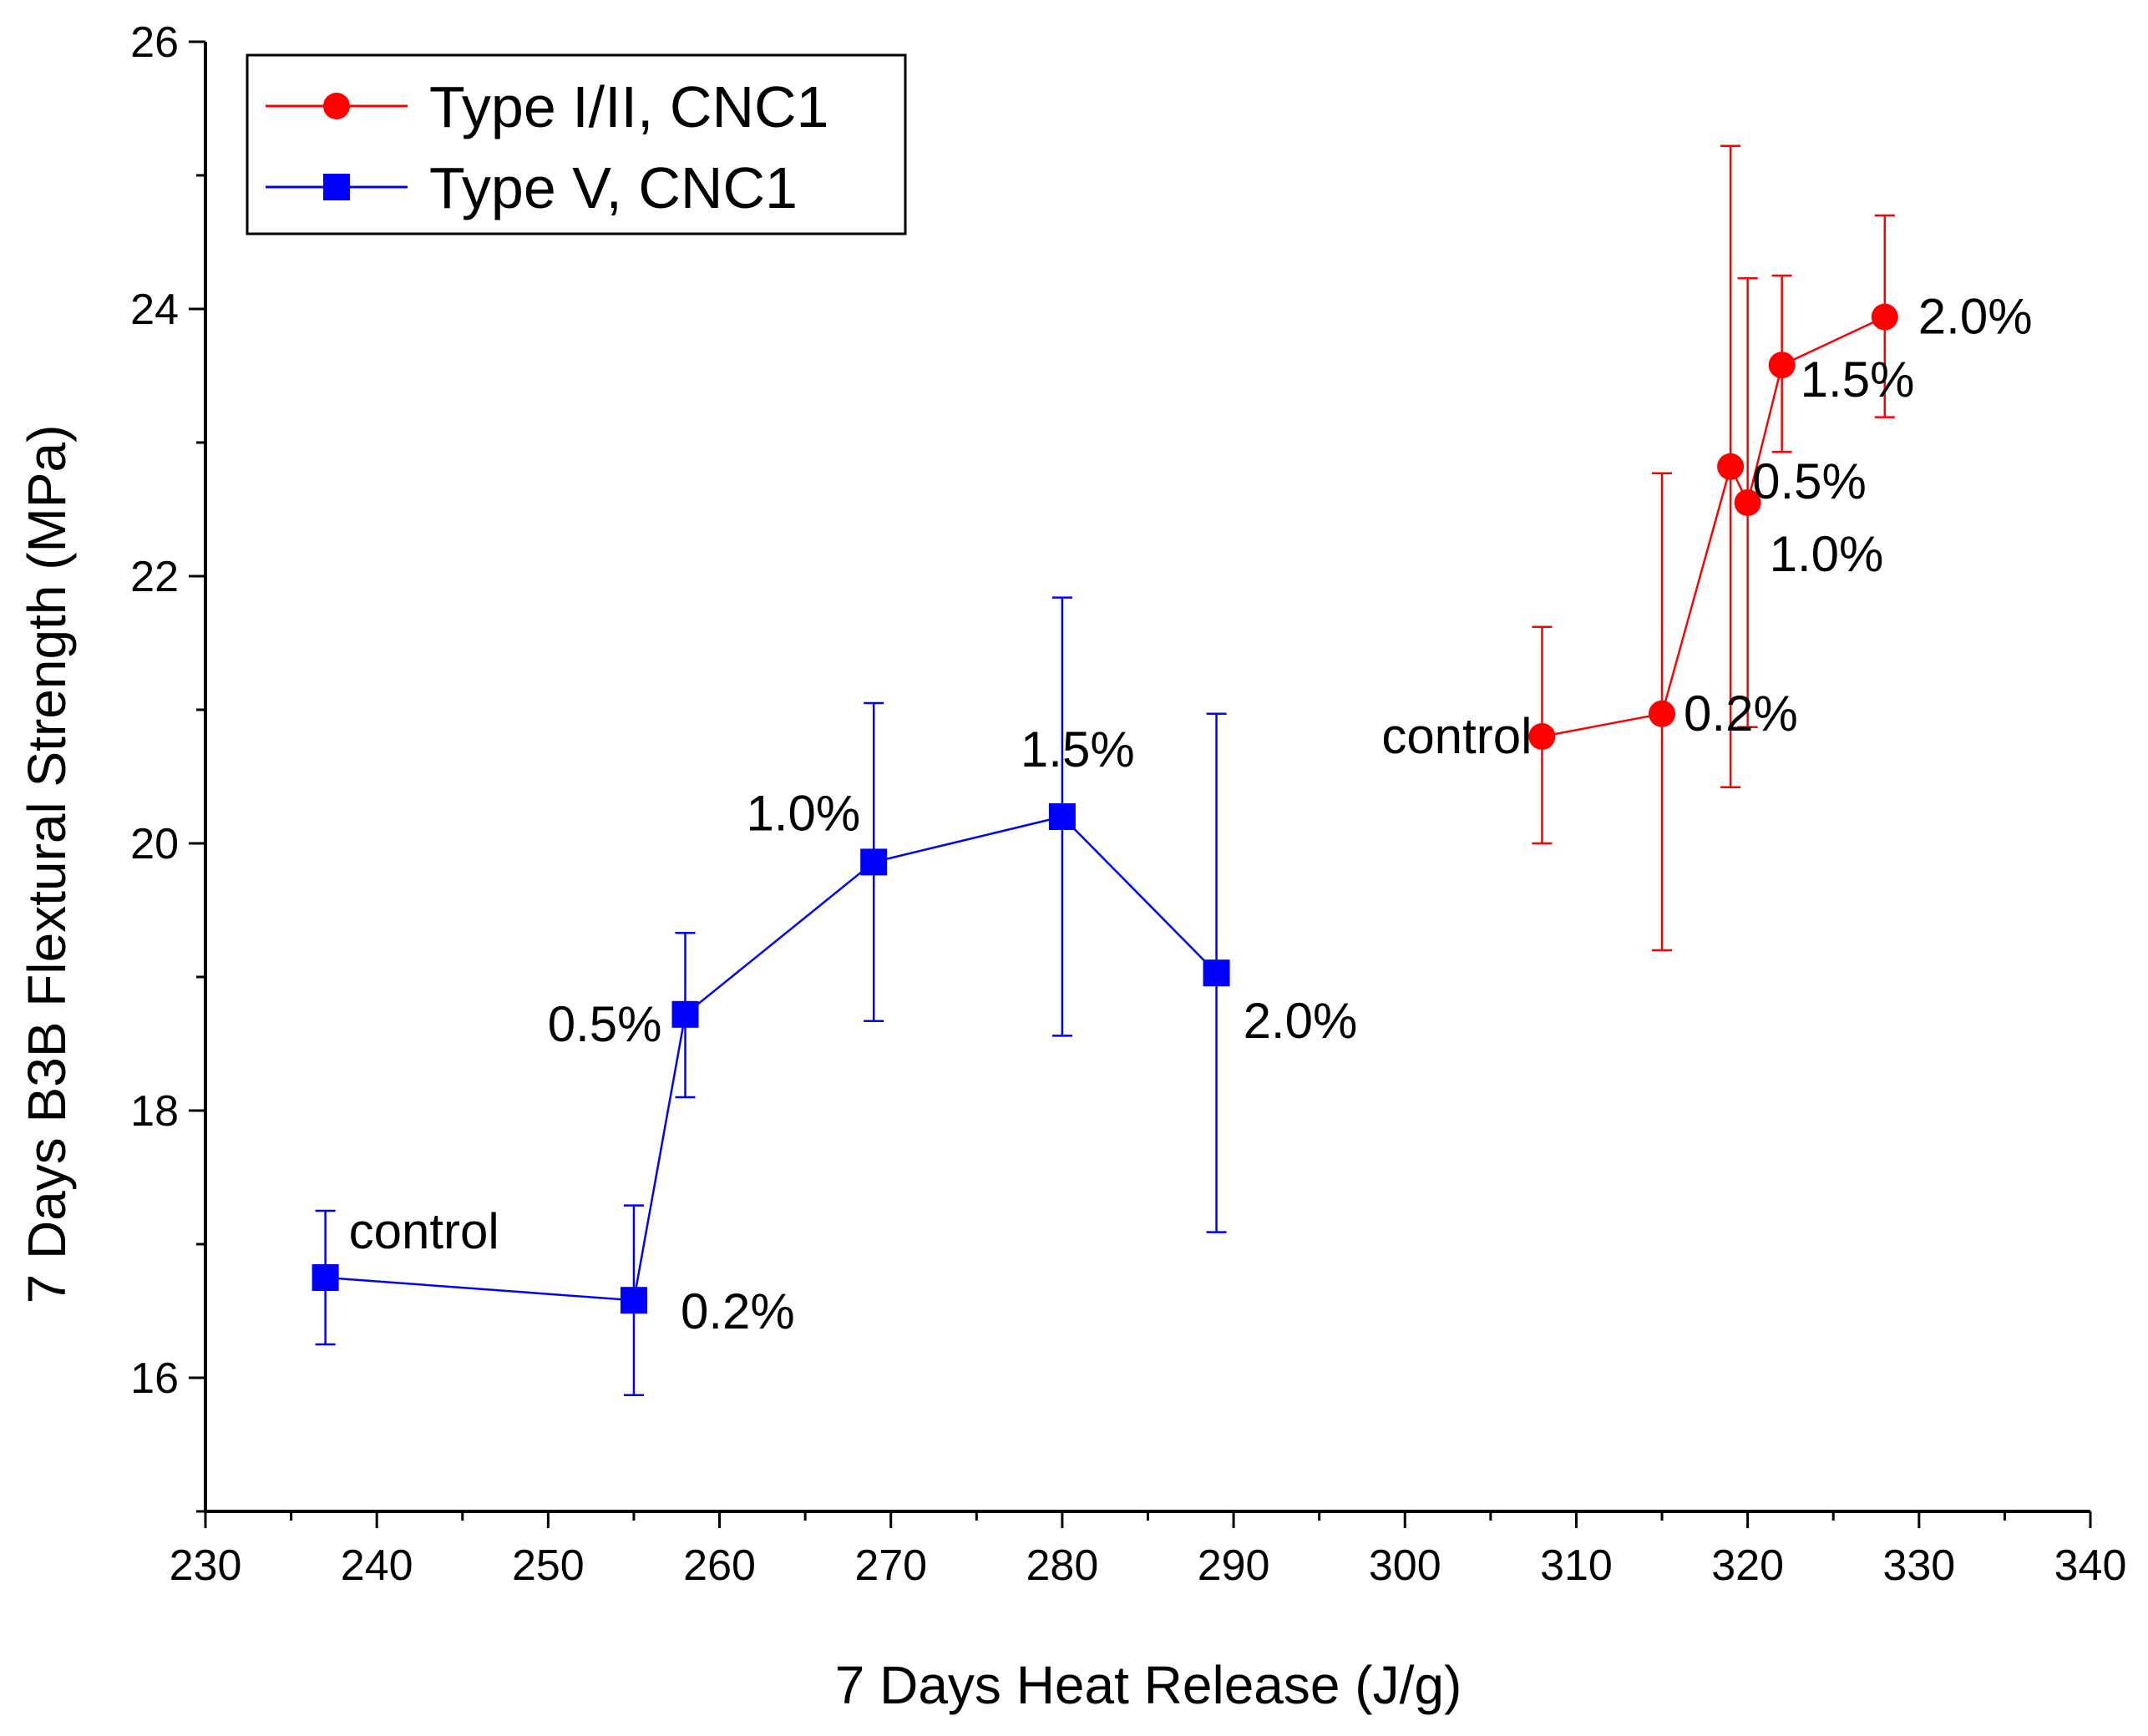 The image size is (2148, 1736). What do you see at coordinates (1148, 1685) in the screenshot?
I see `x-axis-title: 7 Days Heat Release (J/g)` at bounding box center [1148, 1685].